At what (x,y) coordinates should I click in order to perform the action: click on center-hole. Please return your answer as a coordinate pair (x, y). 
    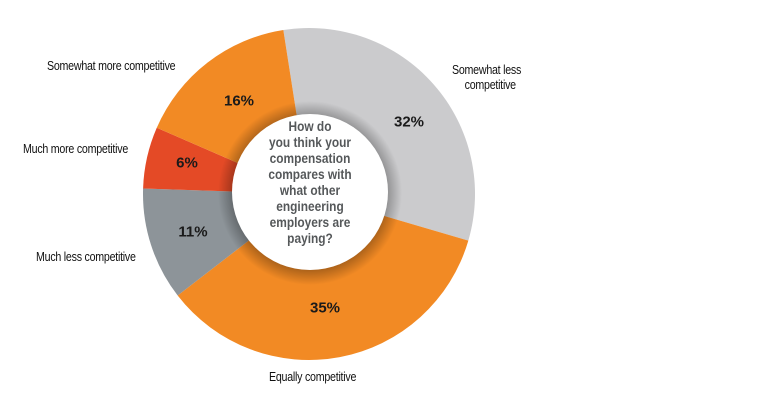
    Looking at the image, I should click on (310, 192).